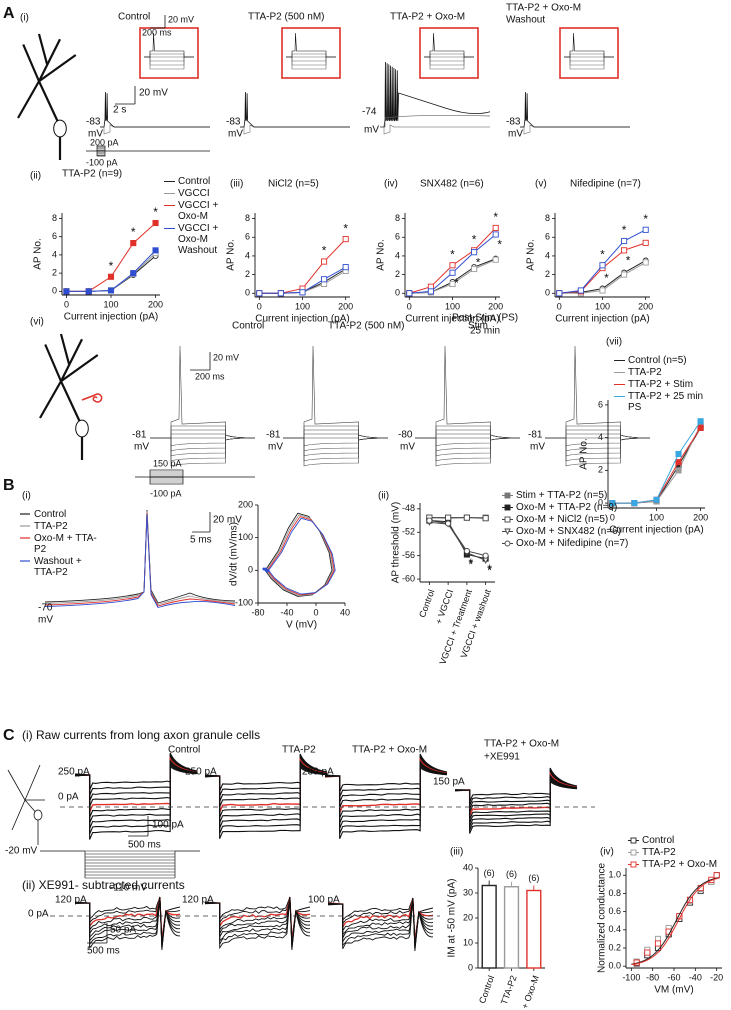 The width and height of the screenshot is (731, 1010). Describe the element at coordinates (93, 122) in the screenshot. I see `vm-label: -83` at that location.